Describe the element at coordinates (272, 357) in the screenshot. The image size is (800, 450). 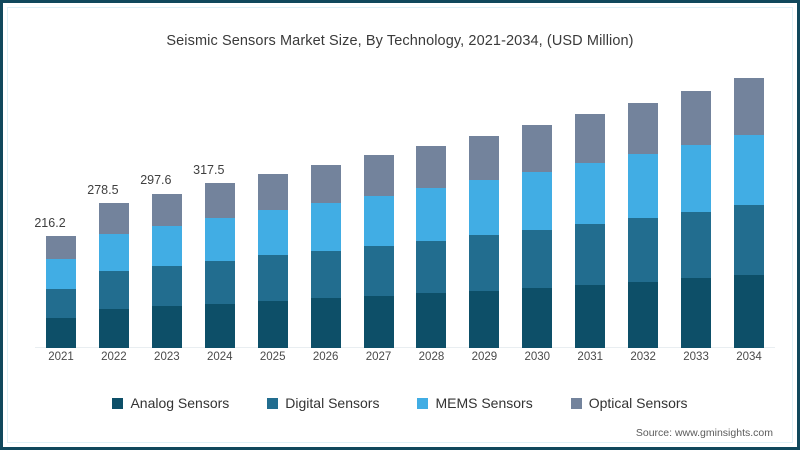
I see `x-tick-2025: 2025` at that location.